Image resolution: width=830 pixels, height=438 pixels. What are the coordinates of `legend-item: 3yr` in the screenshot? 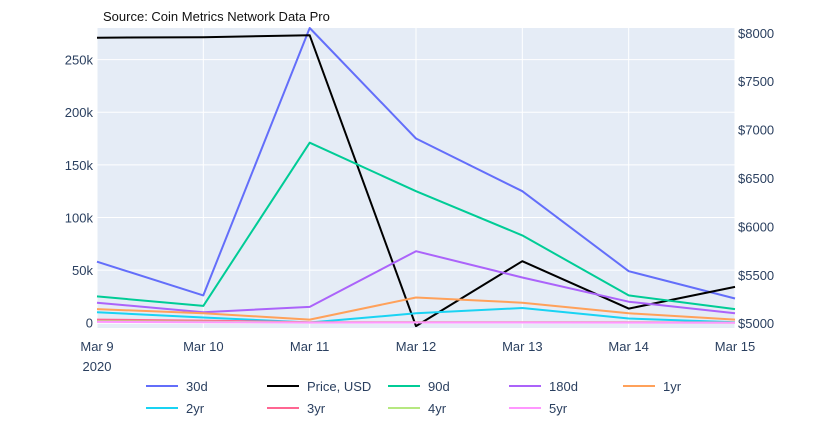 It's located at (296, 408).